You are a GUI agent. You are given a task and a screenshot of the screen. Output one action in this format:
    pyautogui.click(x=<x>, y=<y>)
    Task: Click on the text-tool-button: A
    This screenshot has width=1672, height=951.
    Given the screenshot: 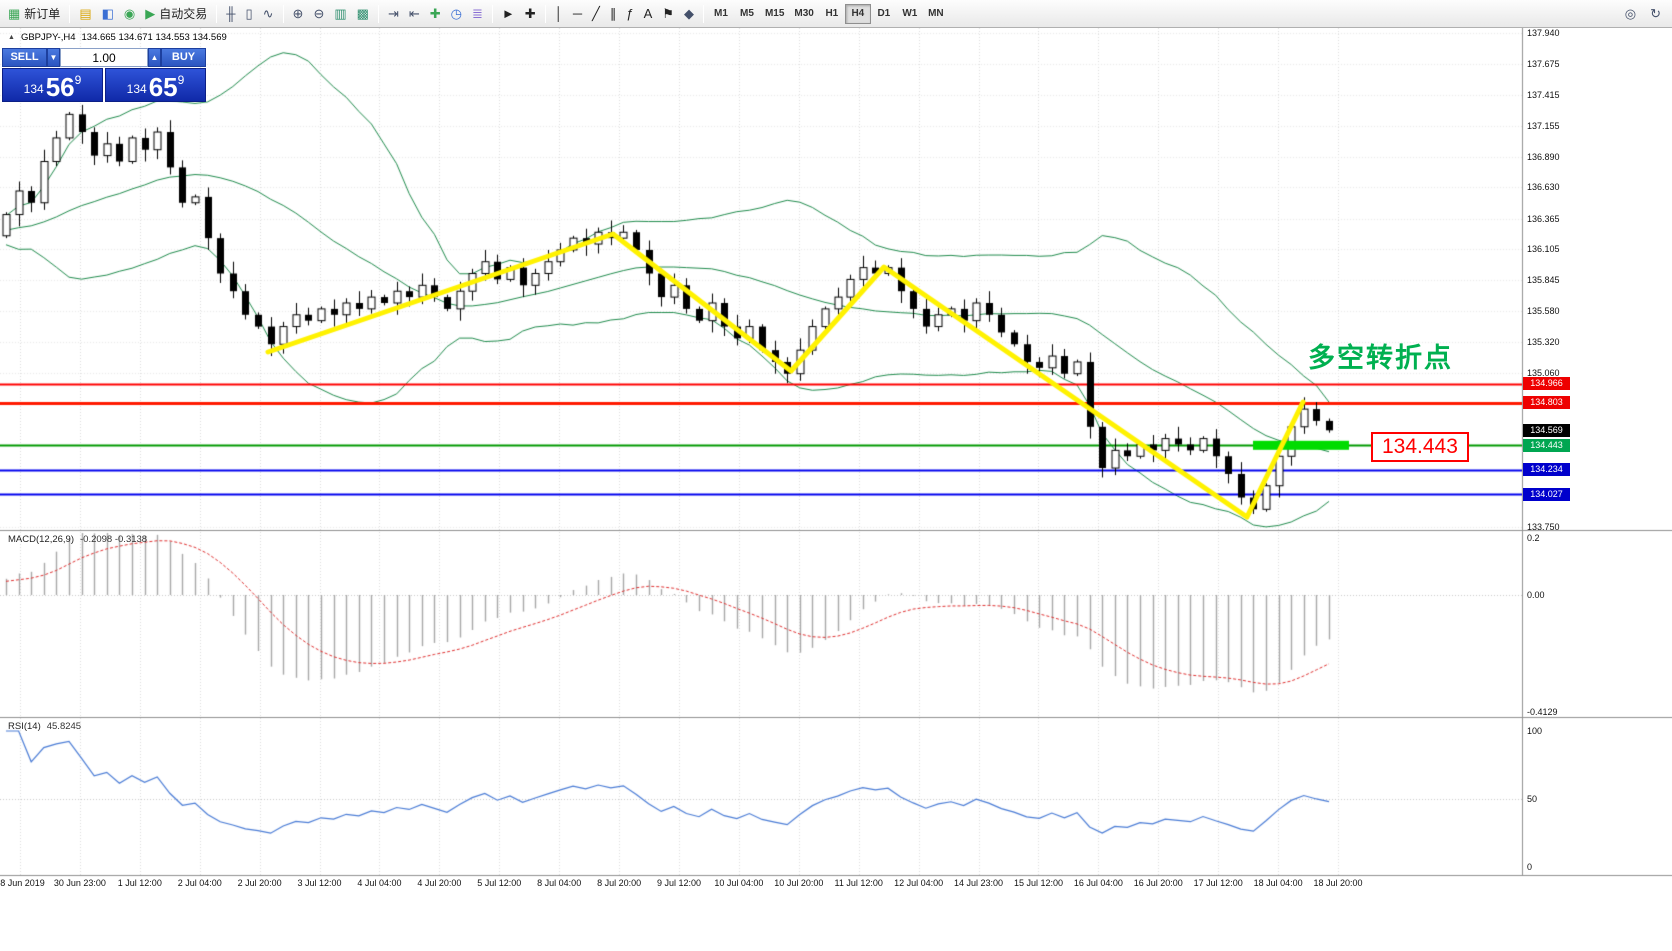 What is the action you would take?
    pyautogui.click(x=648, y=14)
    